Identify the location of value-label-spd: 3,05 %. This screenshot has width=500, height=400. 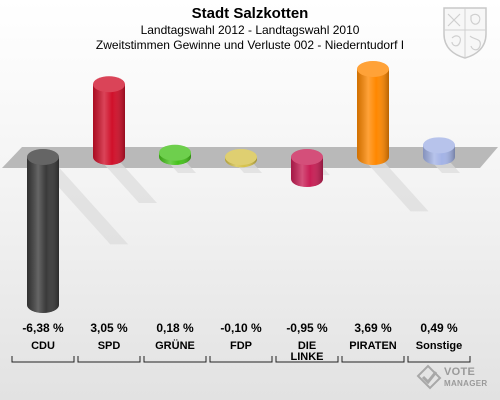
(109, 328).